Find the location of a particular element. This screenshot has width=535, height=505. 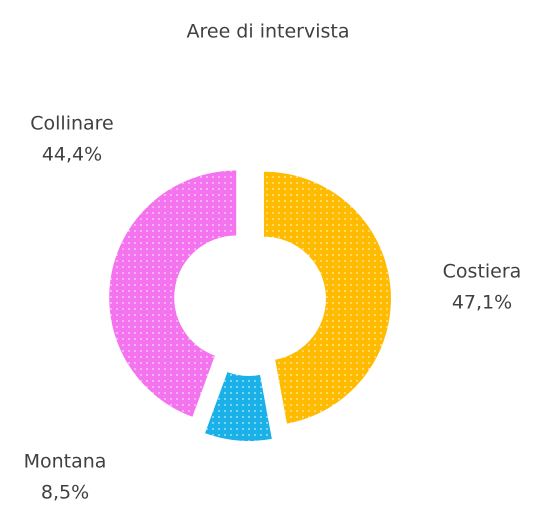

value-label: 47,1% is located at coordinates (482, 303).